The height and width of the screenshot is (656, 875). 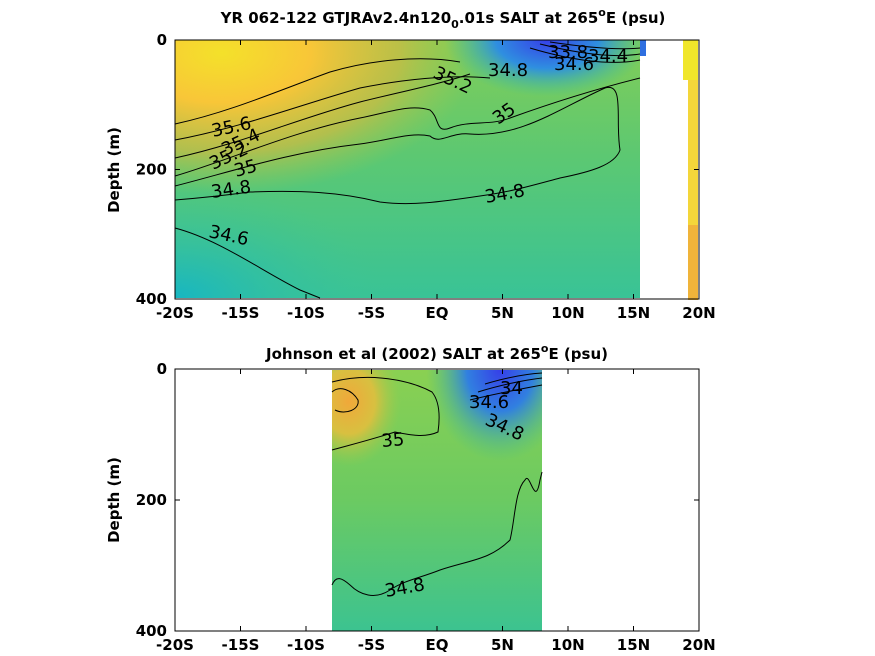 What do you see at coordinates (114, 500) in the screenshot?
I see `bottom-ylabel: Depth (m)` at bounding box center [114, 500].